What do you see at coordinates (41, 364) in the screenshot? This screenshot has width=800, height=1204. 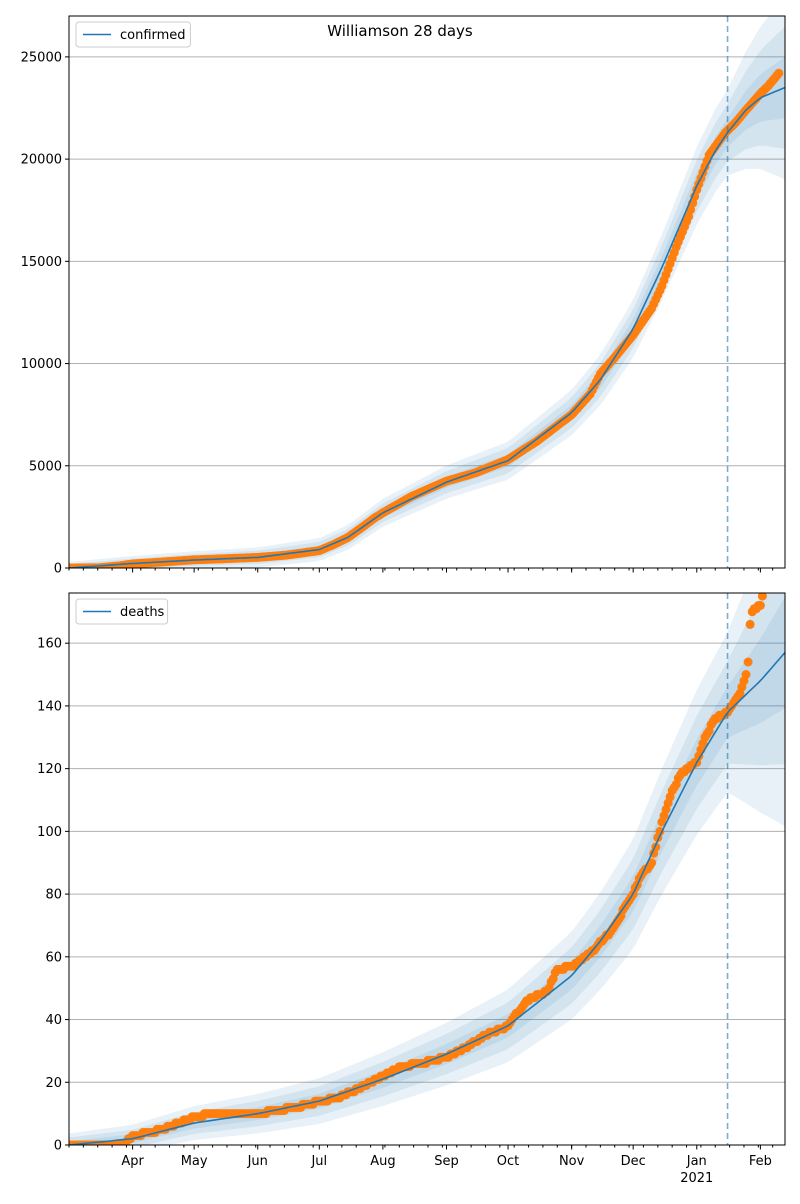 I see `y-tick-label: 10000` at bounding box center [41, 364].